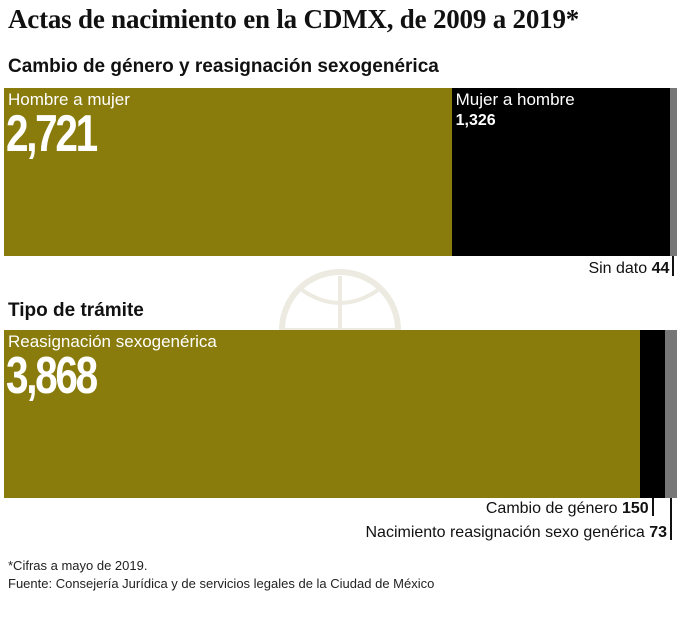 Image resolution: width=680 pixels, height=620 pixels. I want to click on ext-label-nacimiento-reasignacion-sexo-generica: Nacimiento reasignación sexo genérica 73, so click(516, 533).